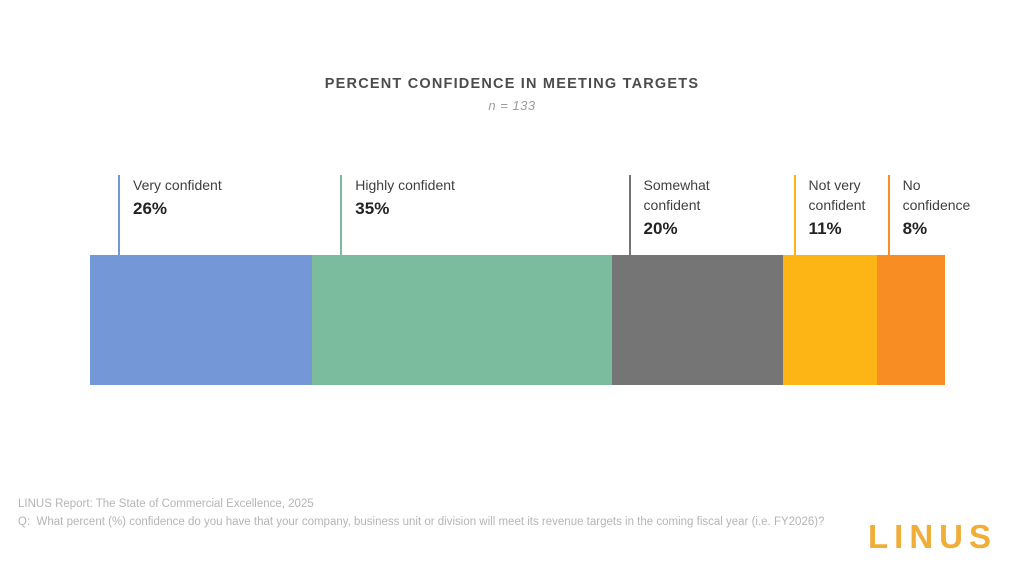 The height and width of the screenshot is (576, 1024). What do you see at coordinates (825, 228) in the screenshot?
I see `callout-value-not-very-confident: 11%` at bounding box center [825, 228].